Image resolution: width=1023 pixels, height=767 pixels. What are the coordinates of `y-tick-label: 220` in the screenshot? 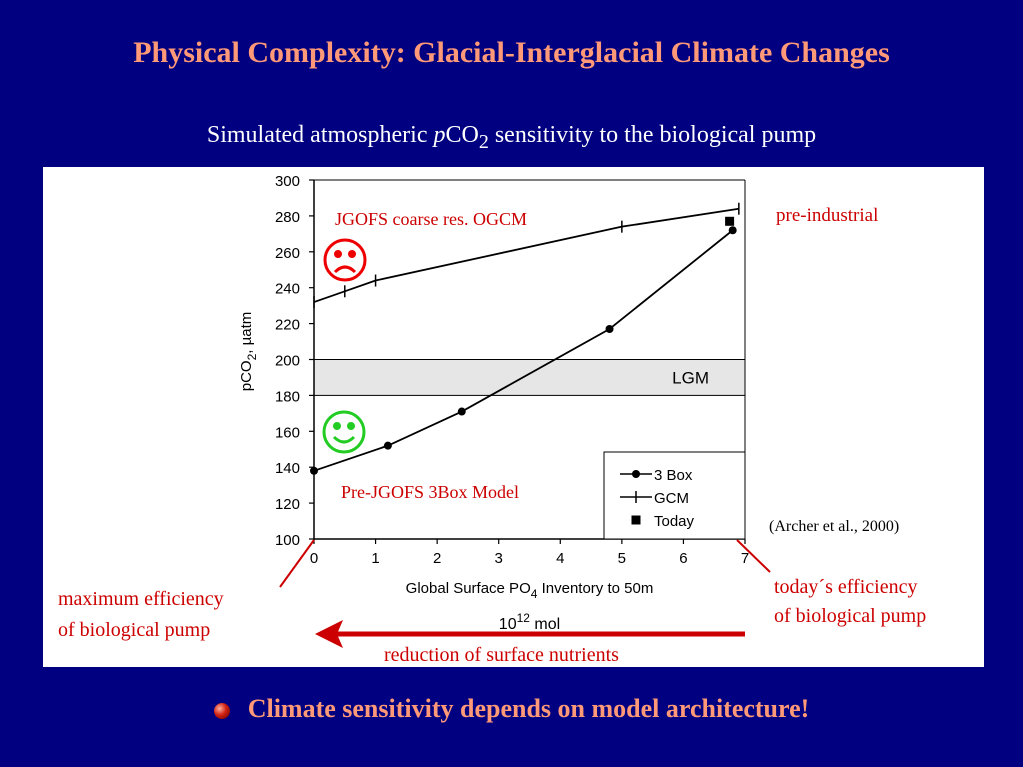 It's located at (287, 325).